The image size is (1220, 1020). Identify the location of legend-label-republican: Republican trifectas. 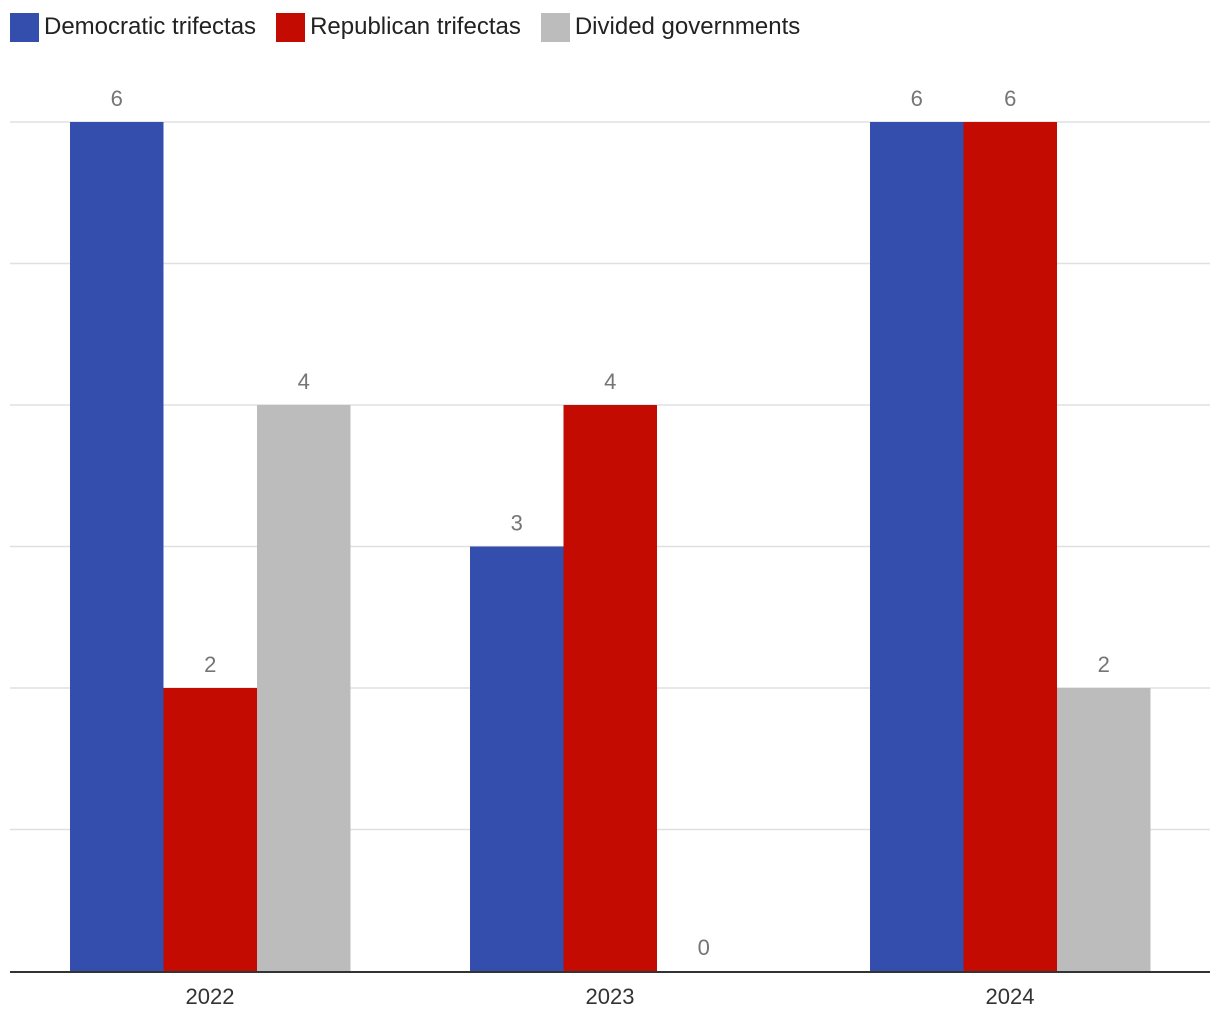
(415, 26).